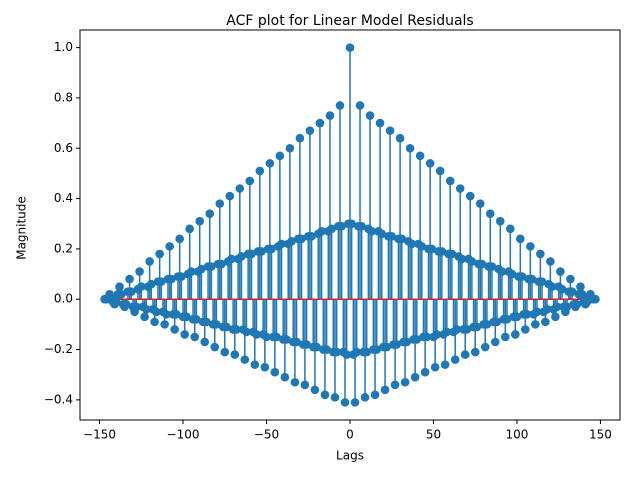  Describe the element at coordinates (63, 148) in the screenshot. I see `y-tick-label: 0.6` at that location.